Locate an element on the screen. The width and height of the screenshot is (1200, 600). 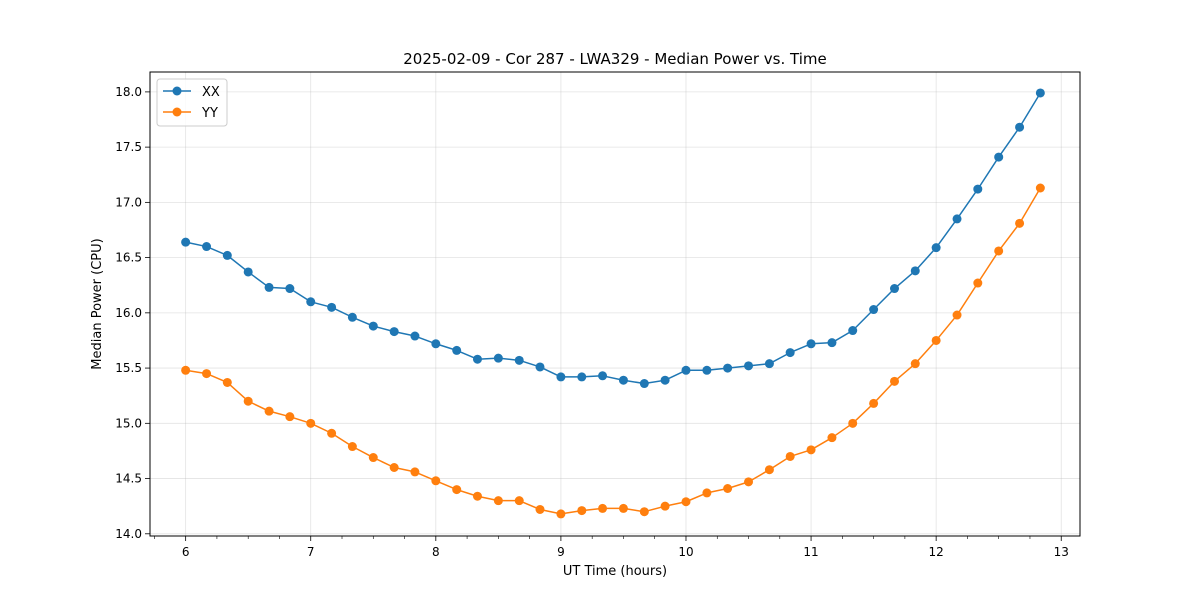
y-tick-label: 17.0 is located at coordinates (128, 202).